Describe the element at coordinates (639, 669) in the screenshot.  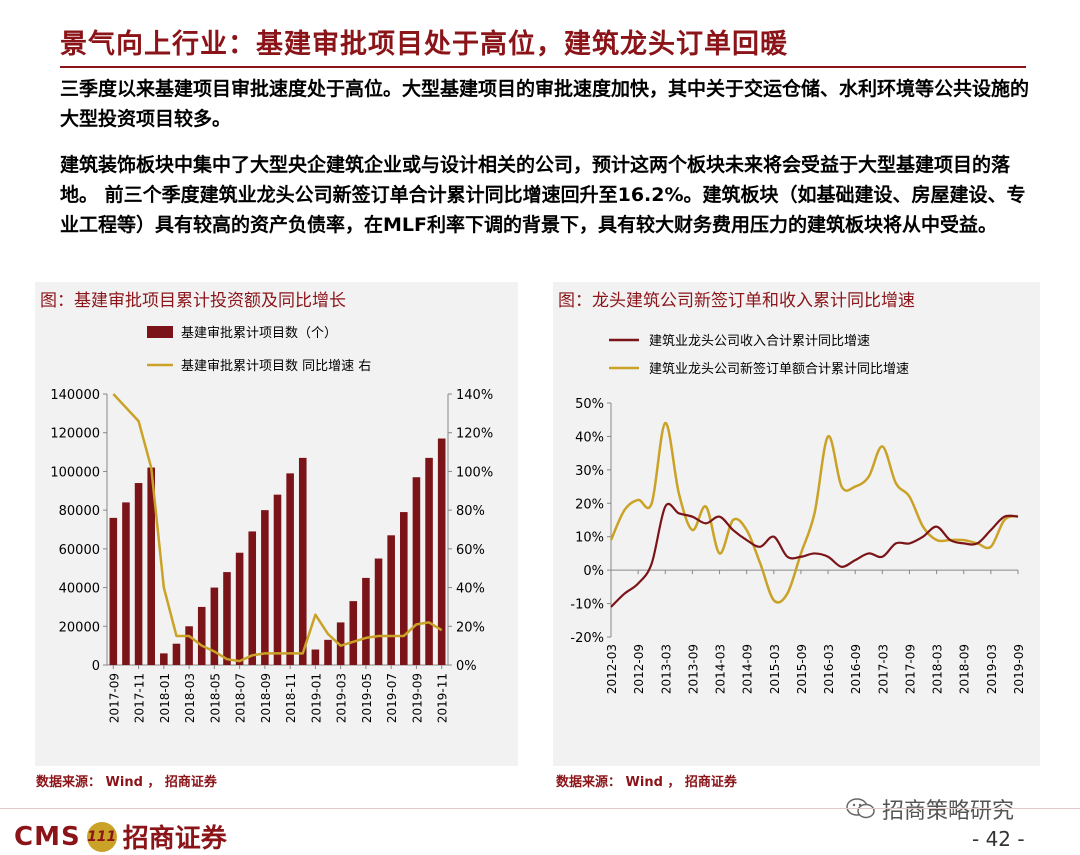
I see `x-tick-label: 2012-09` at that location.